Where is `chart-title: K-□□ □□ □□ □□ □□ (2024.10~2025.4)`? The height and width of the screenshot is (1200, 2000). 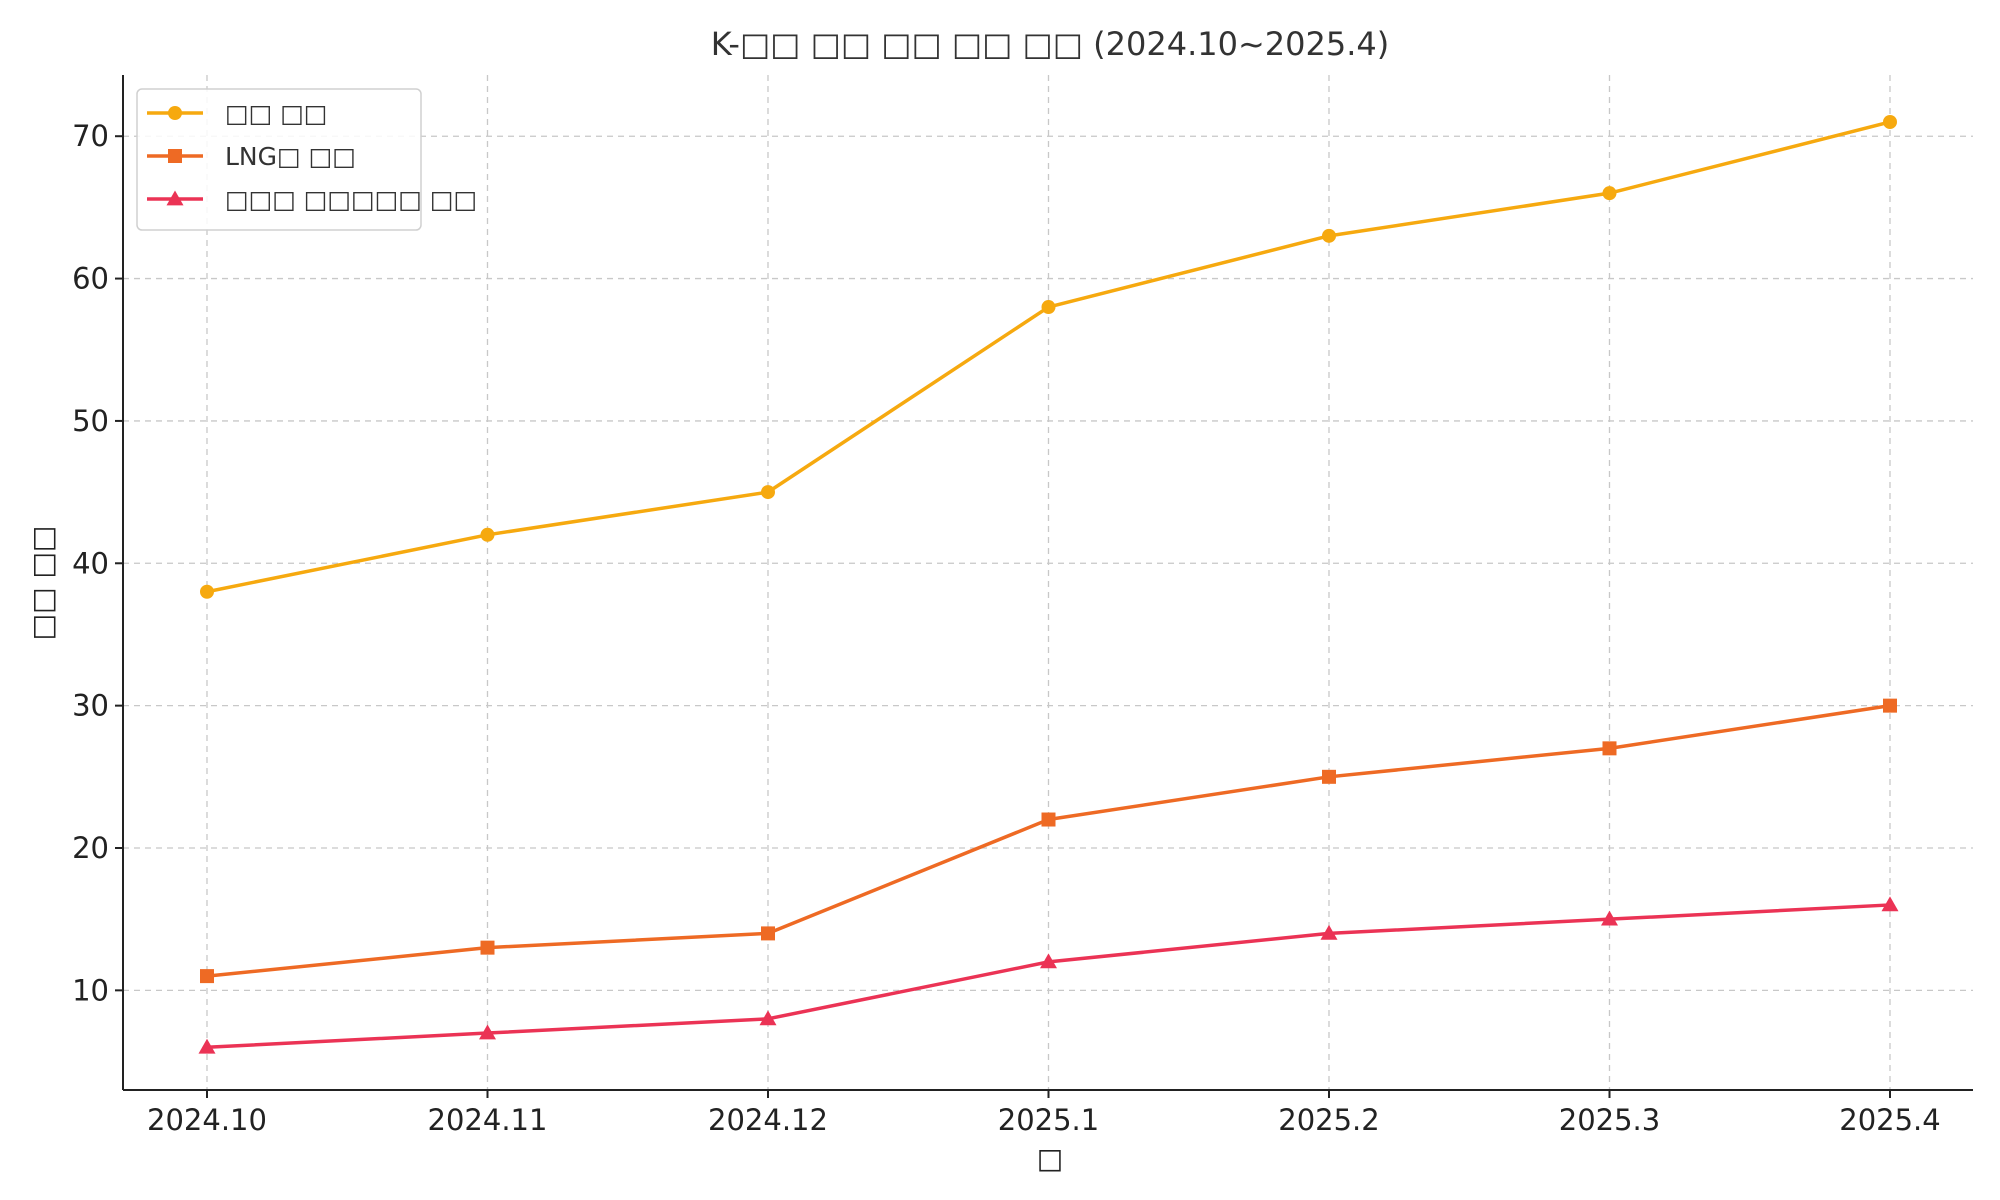
chart-title: K-□□ □□ □□ □□ □□ (2024.10~2025.4) is located at coordinates (1050, 44).